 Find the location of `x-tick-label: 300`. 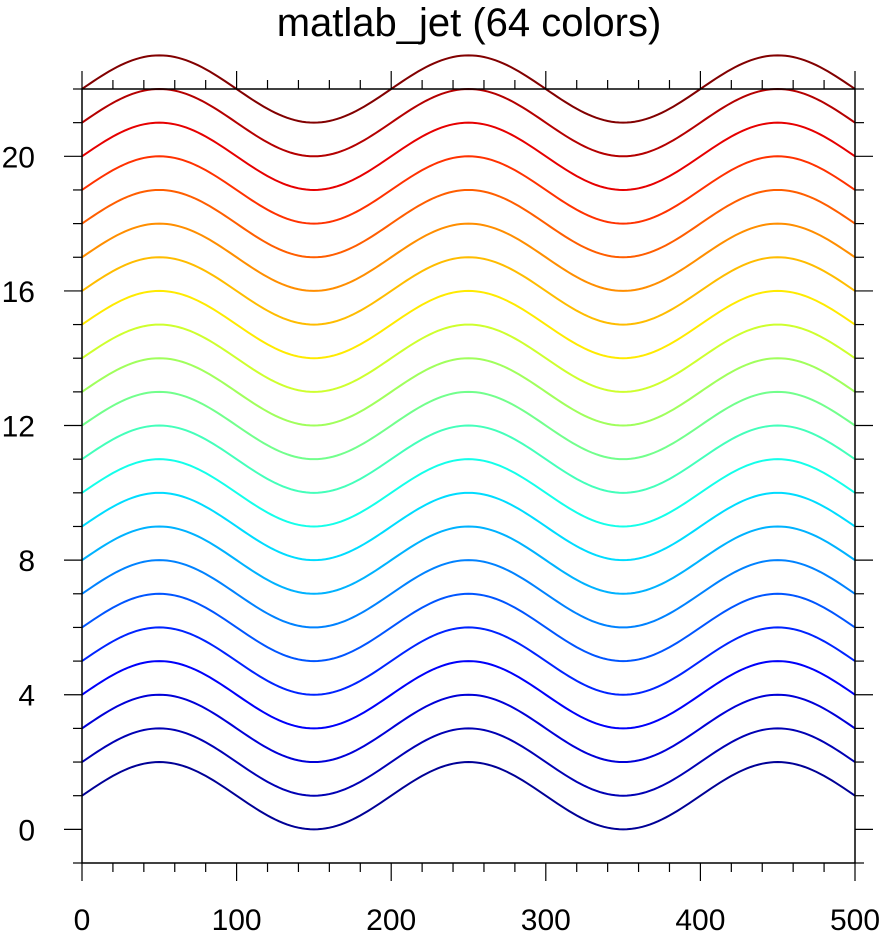

x-tick-label: 300 is located at coordinates (546, 919).